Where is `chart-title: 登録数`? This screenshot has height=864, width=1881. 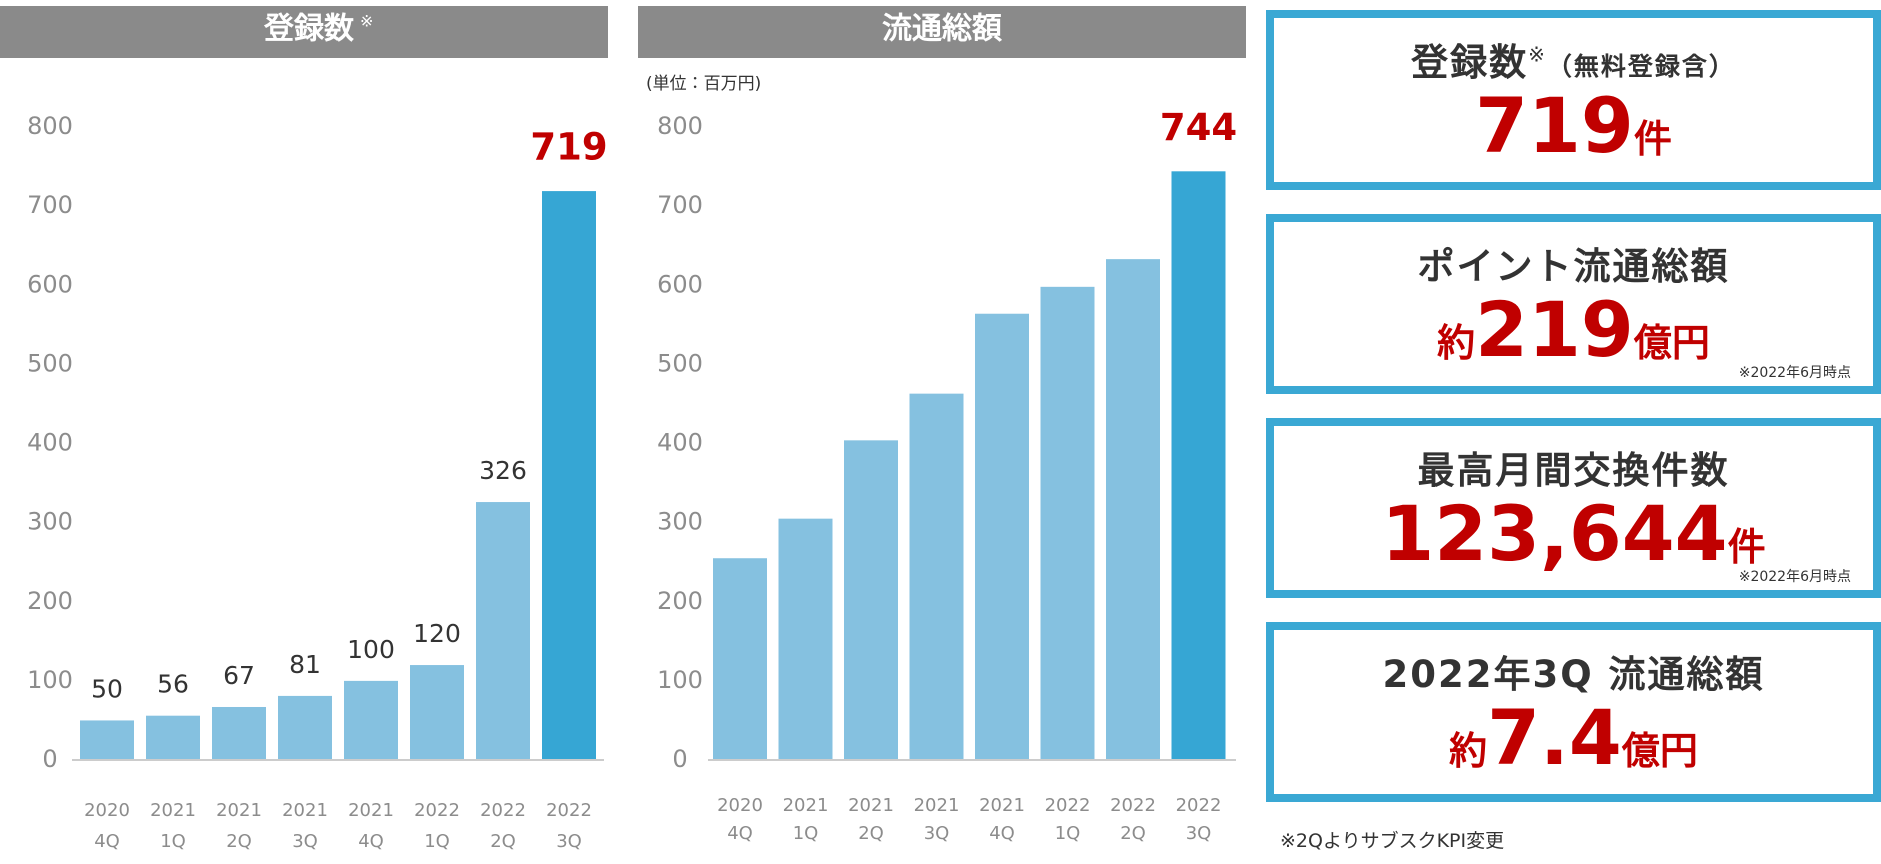
chart-title: 登録数 is located at coordinates (308, 29).